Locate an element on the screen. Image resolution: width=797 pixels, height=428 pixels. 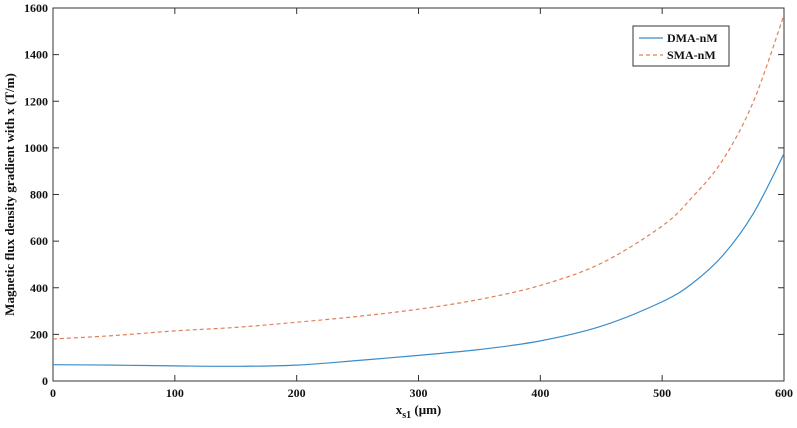
x-tick-label: 300 is located at coordinates (419, 393).